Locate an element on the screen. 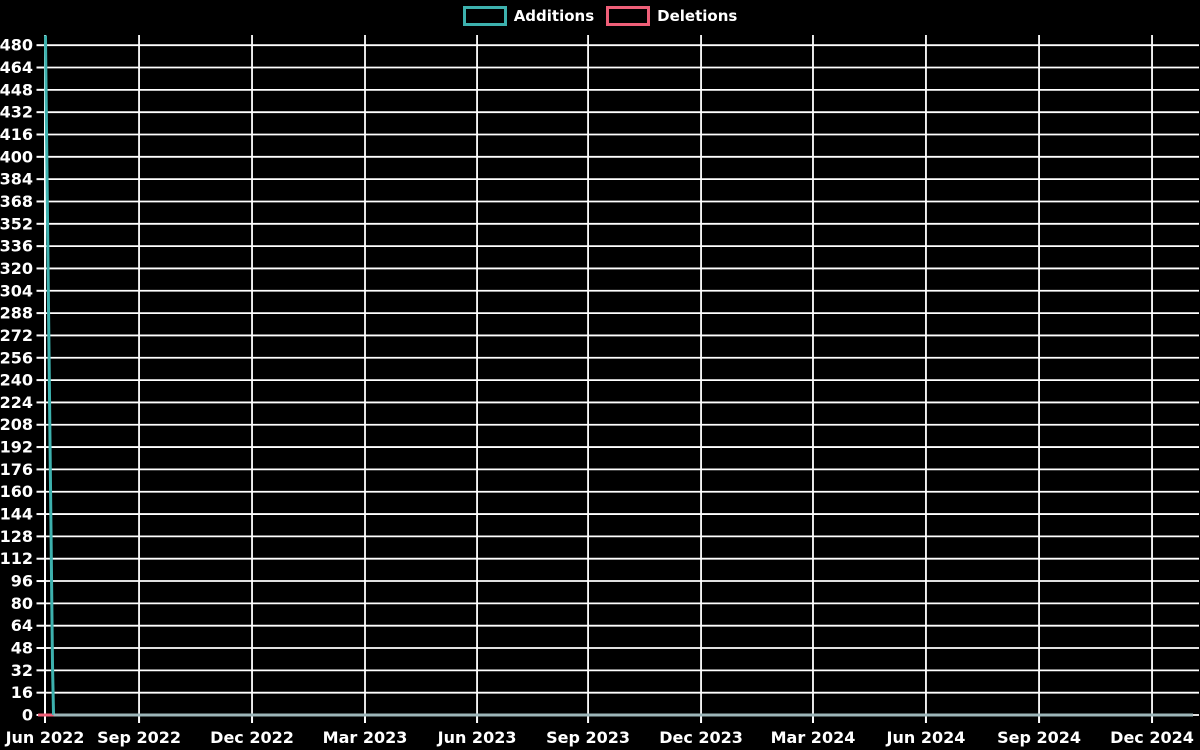 This screenshot has height=750, width=1200. y-tick-label: 288 is located at coordinates (16, 313).